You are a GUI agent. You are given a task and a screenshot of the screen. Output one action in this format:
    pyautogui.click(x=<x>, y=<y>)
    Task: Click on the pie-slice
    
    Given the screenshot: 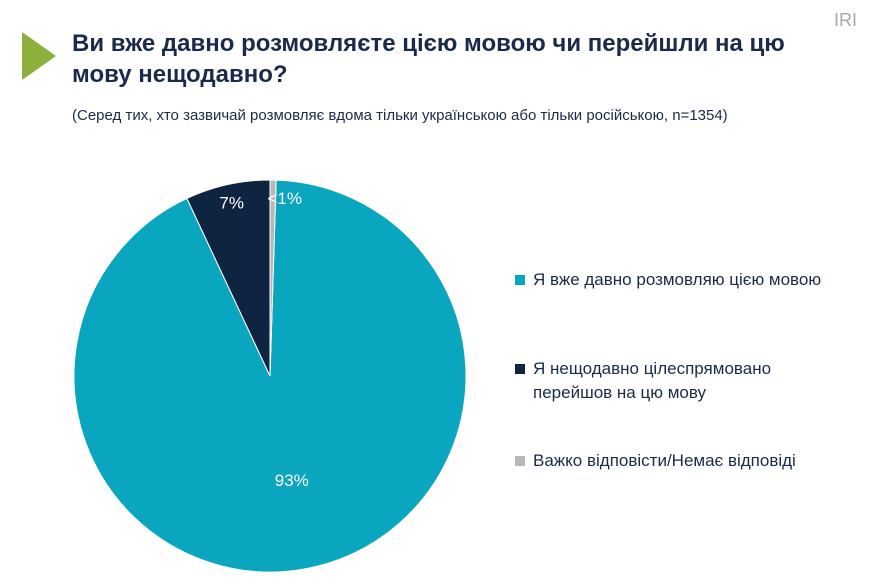 What is the action you would take?
    pyautogui.click(x=273, y=278)
    